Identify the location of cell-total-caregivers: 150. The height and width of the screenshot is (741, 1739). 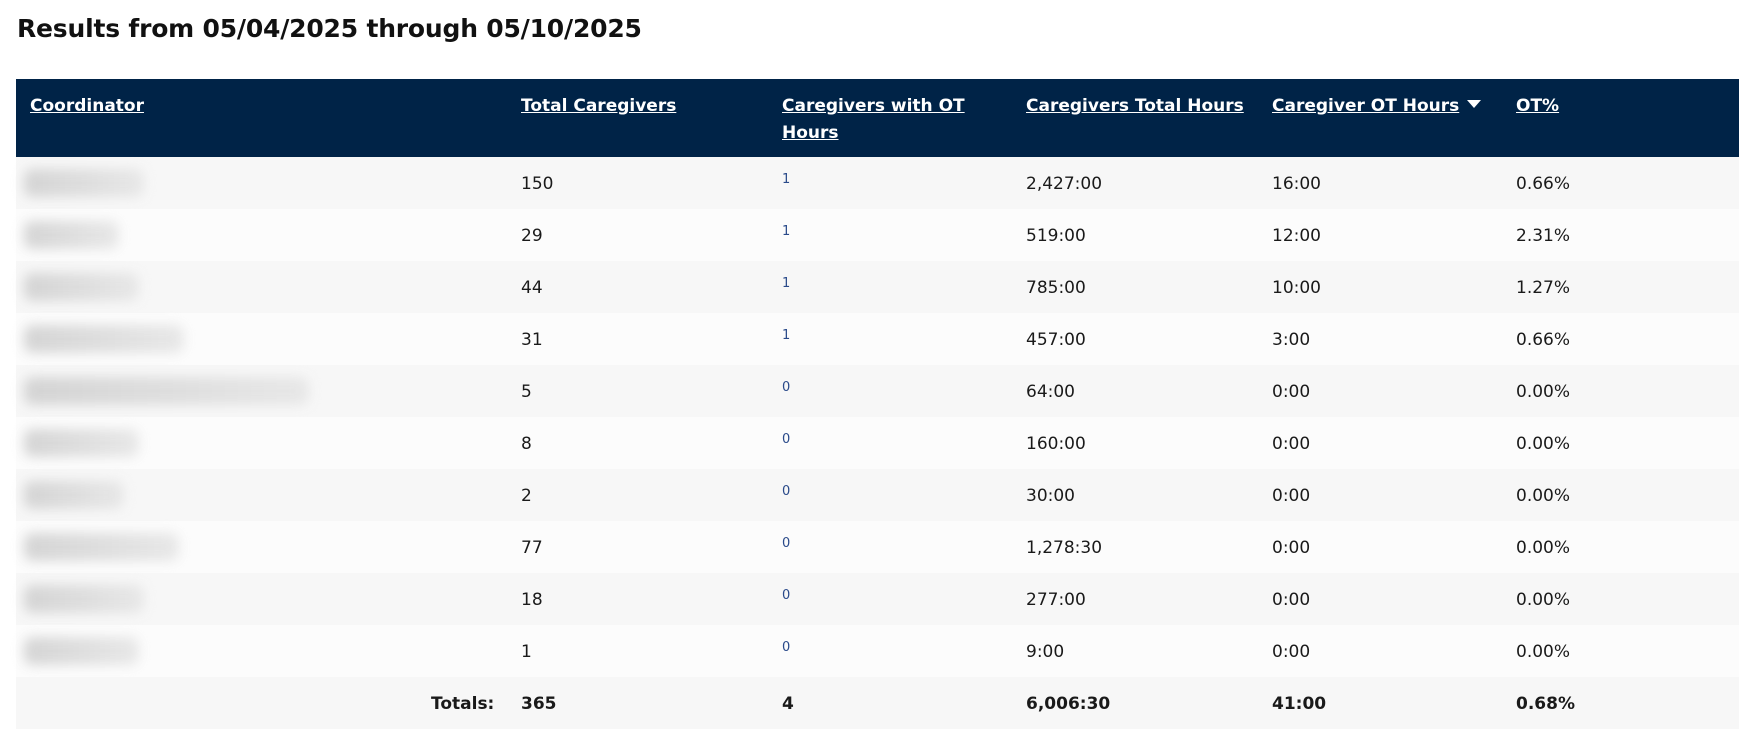
(537, 184).